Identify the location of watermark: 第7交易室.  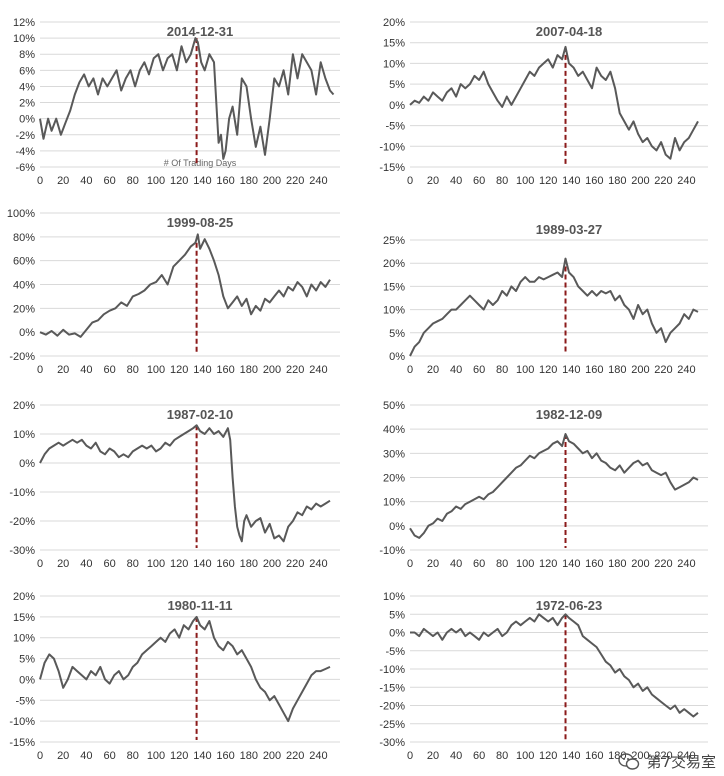
(667, 761).